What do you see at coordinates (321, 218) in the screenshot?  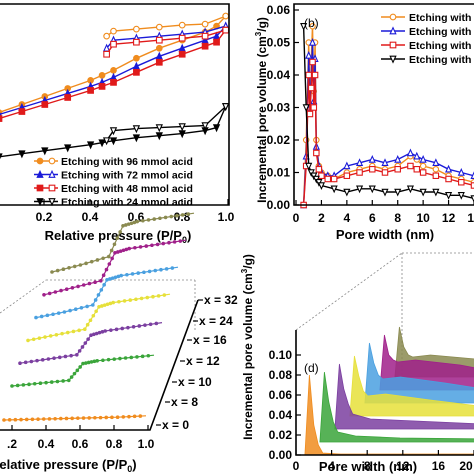 I see `panel-b-xtick-label: 2` at bounding box center [321, 218].